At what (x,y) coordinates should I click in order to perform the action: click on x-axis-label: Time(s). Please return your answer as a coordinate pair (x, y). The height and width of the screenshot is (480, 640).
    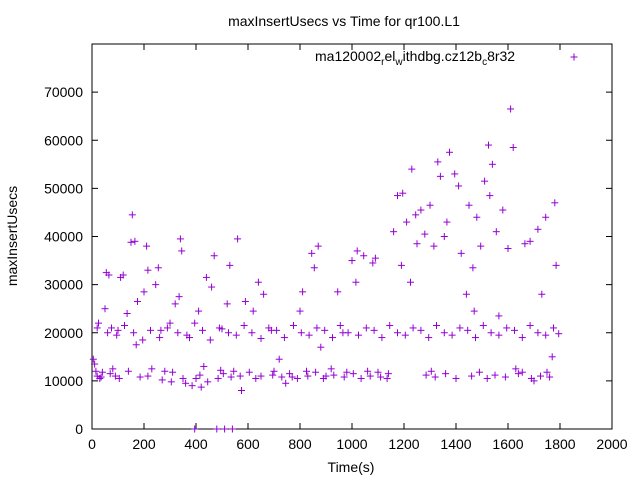
    Looking at the image, I should click on (351, 467).